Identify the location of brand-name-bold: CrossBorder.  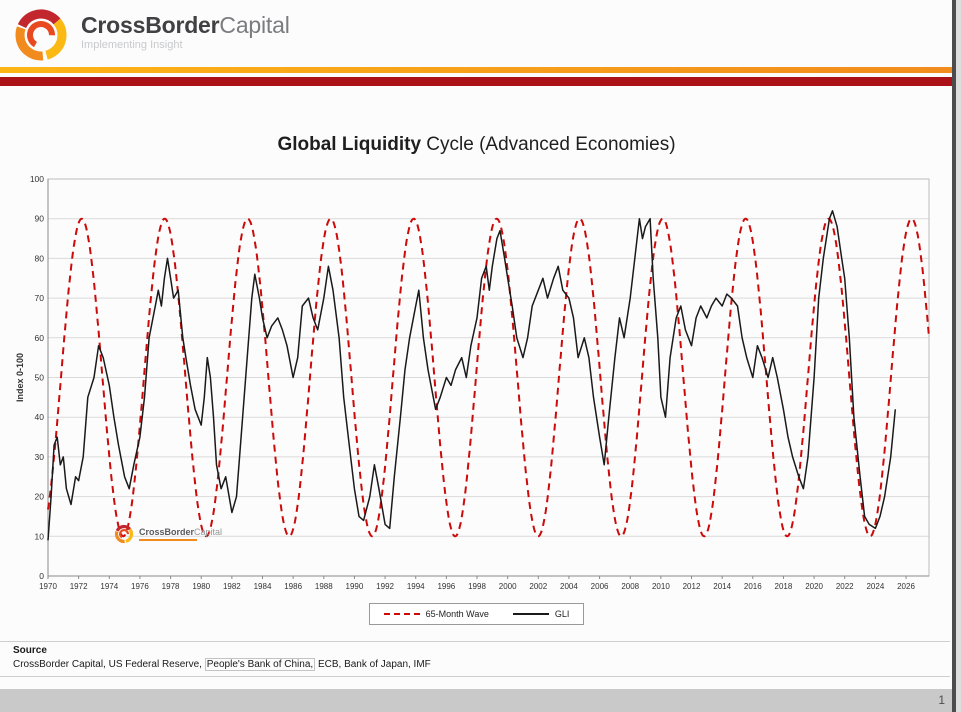
(150, 25).